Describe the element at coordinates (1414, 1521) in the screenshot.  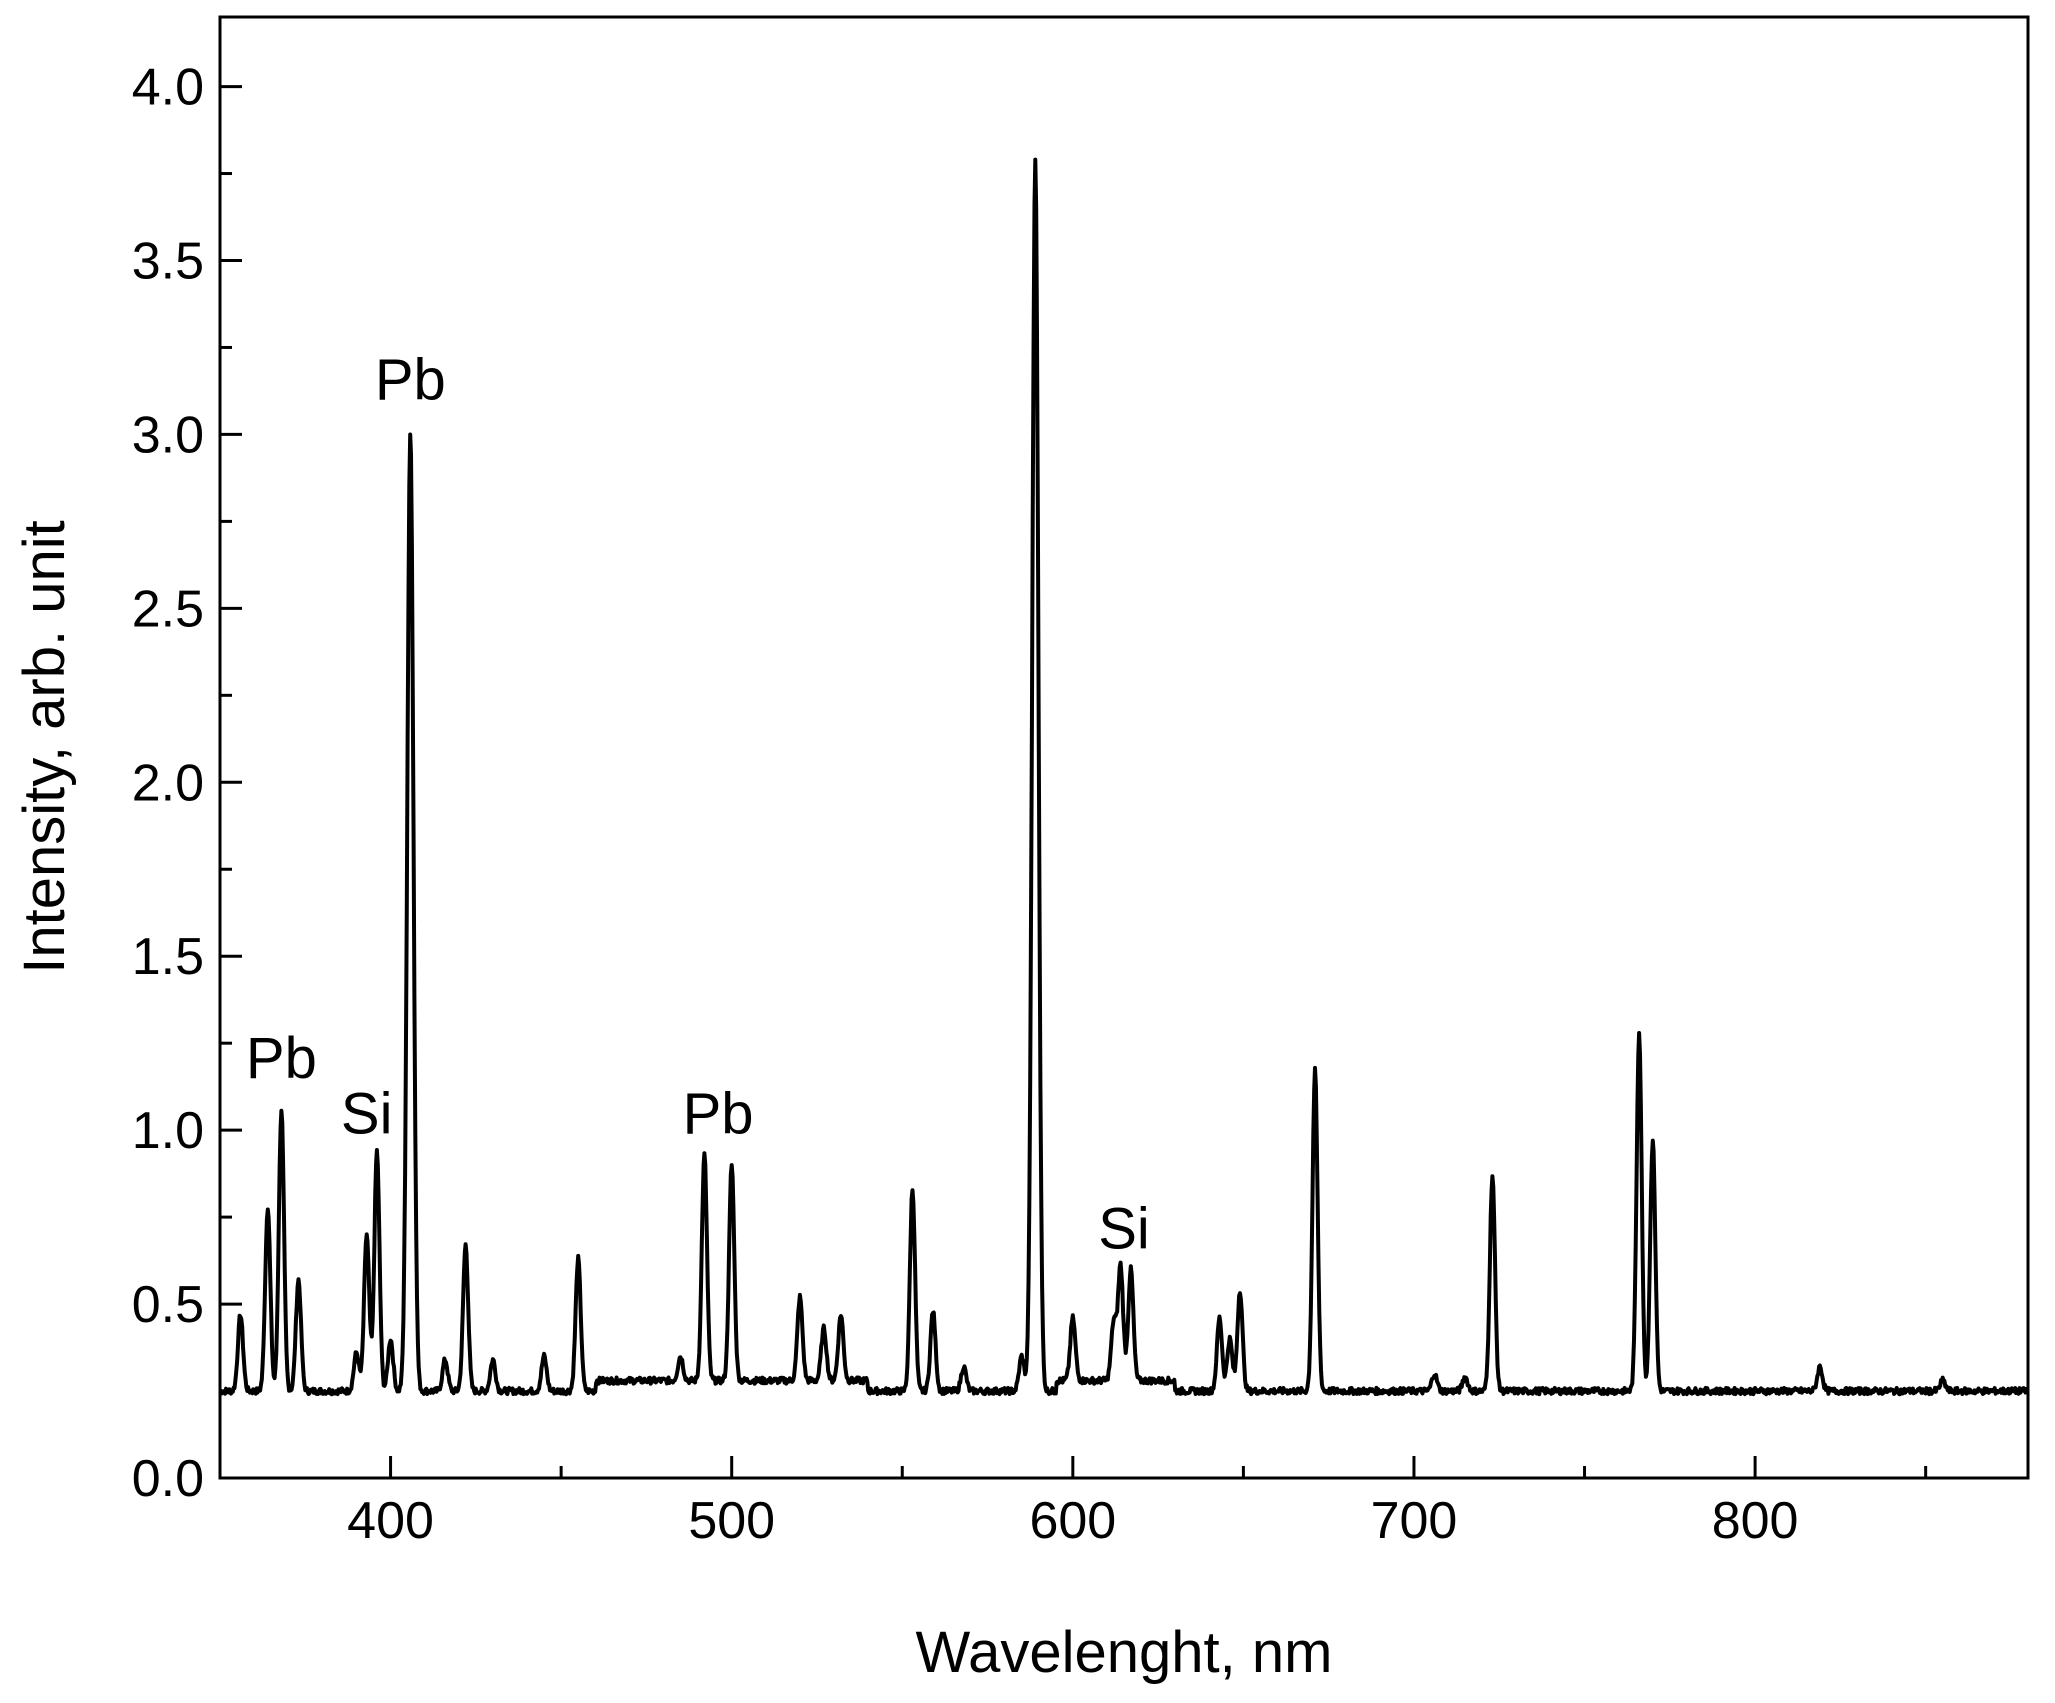
I see `x-tick-label: 700` at that location.